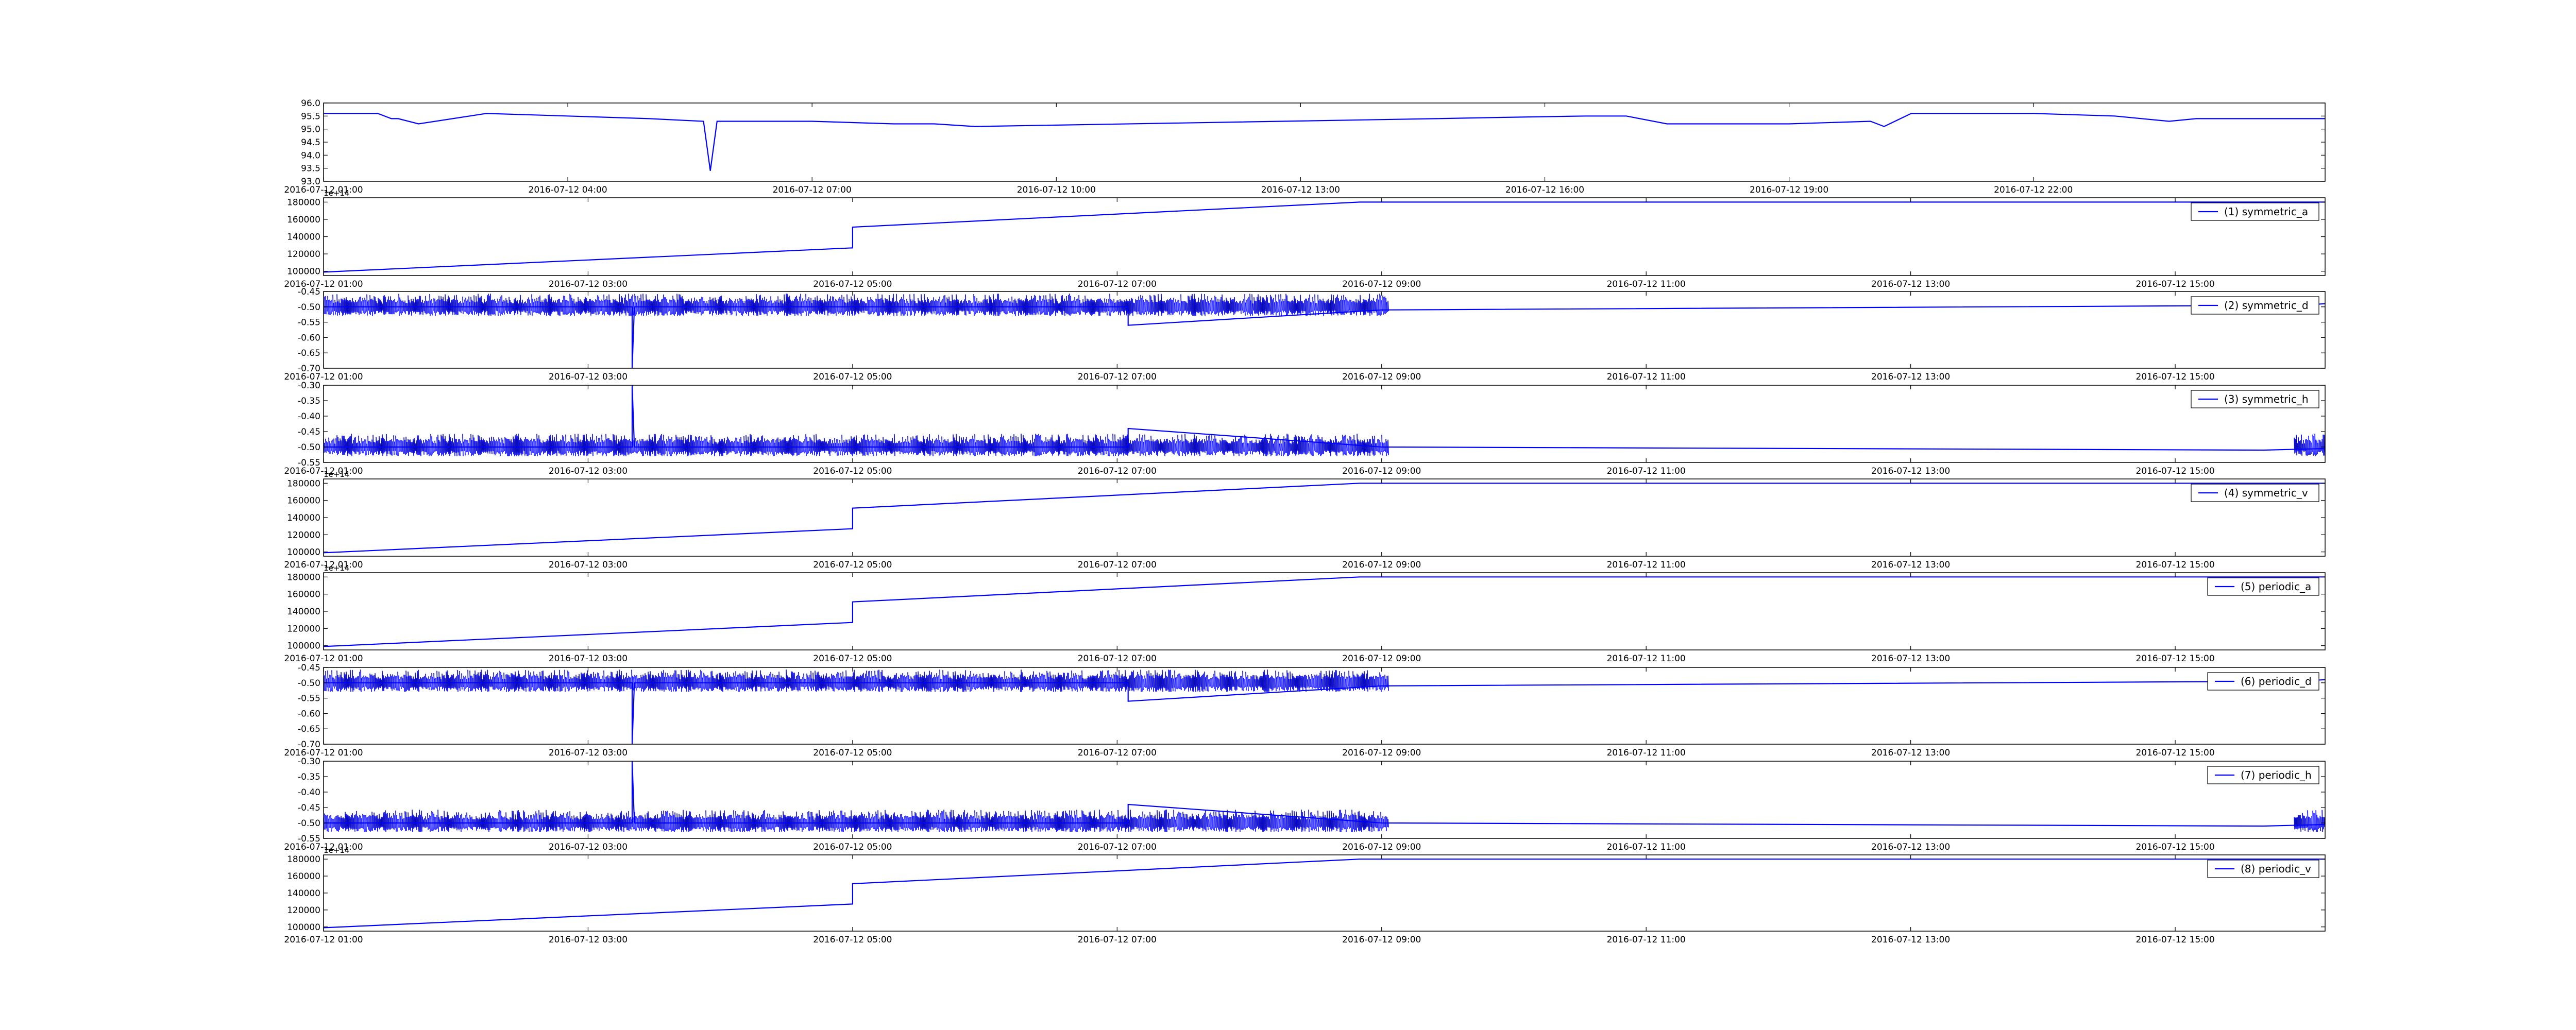 Image resolution: width=2576 pixels, height=1030 pixels. Describe the element at coordinates (1910, 659) in the screenshot. I see `xtick-label-5-6: 2016-07-12 13:00` at that location.